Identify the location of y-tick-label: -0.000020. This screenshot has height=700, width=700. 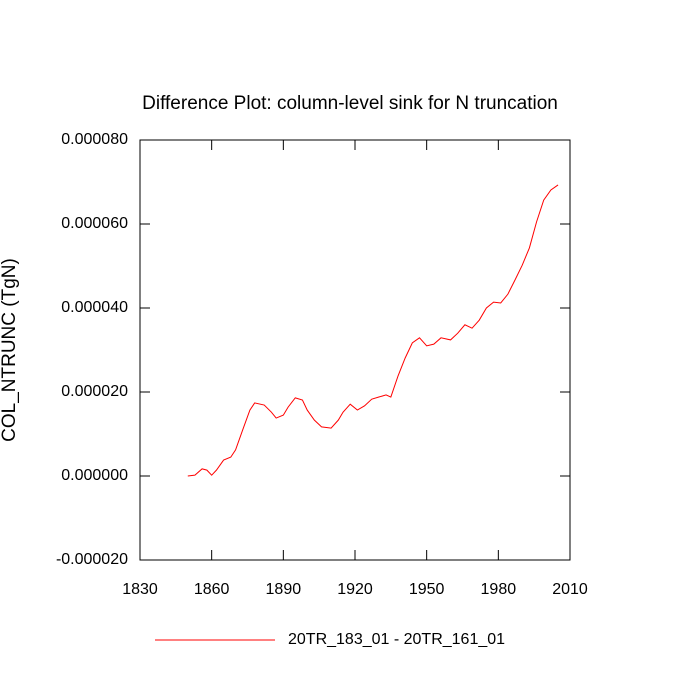
(92, 559).